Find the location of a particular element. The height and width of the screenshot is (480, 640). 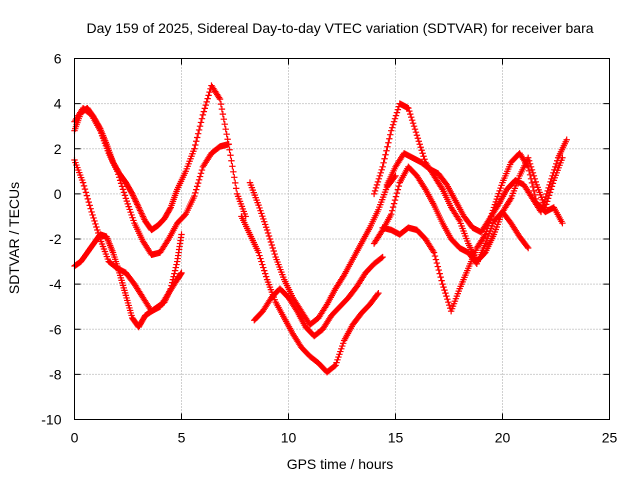

y-tick-label: -8 is located at coordinates (55, 374).